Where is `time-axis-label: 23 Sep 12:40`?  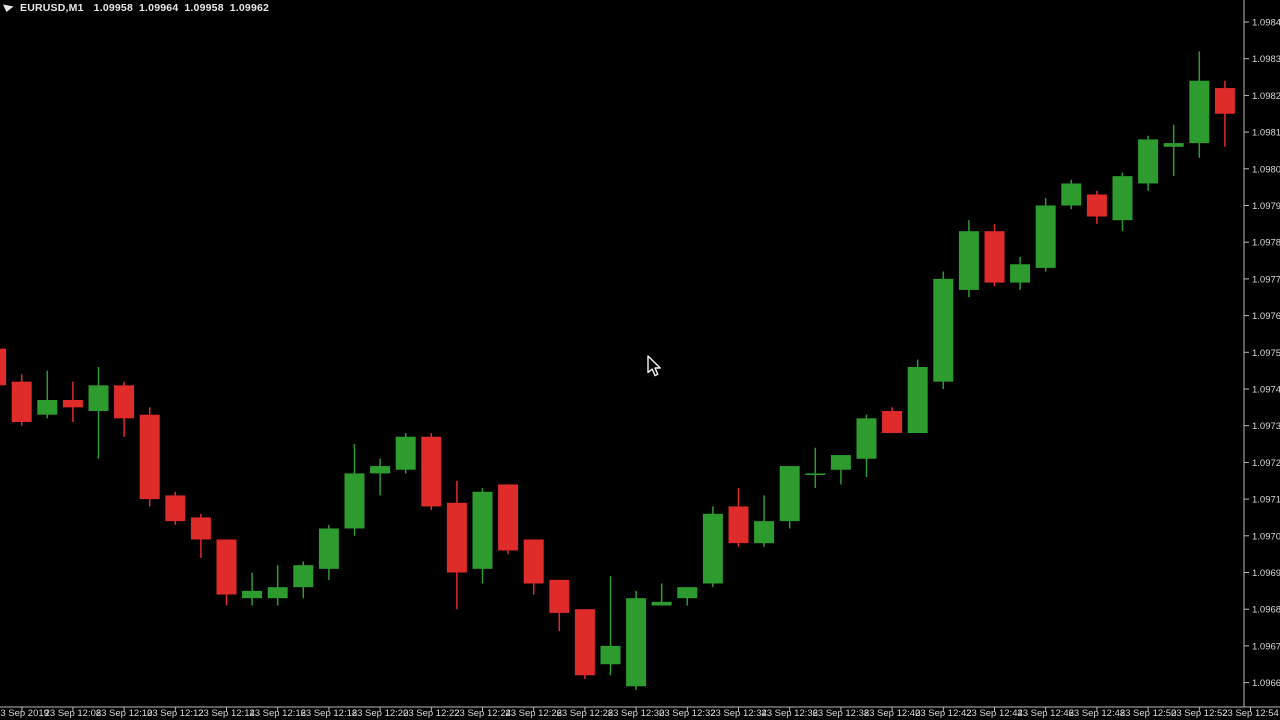
time-axis-label: 23 Sep 12:40 is located at coordinates (892, 713).